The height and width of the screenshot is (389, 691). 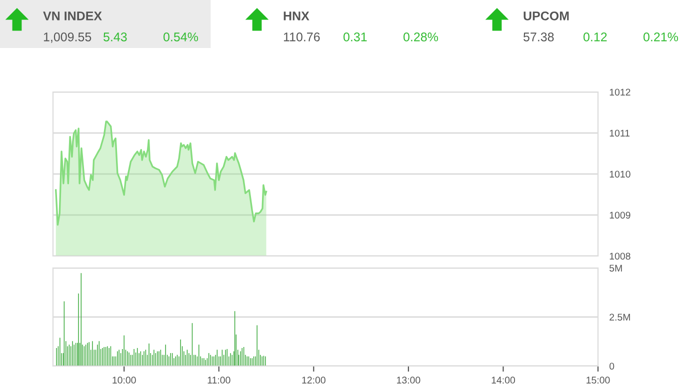 What do you see at coordinates (408, 380) in the screenshot?
I see `x-tick-label: 13:00` at bounding box center [408, 380].